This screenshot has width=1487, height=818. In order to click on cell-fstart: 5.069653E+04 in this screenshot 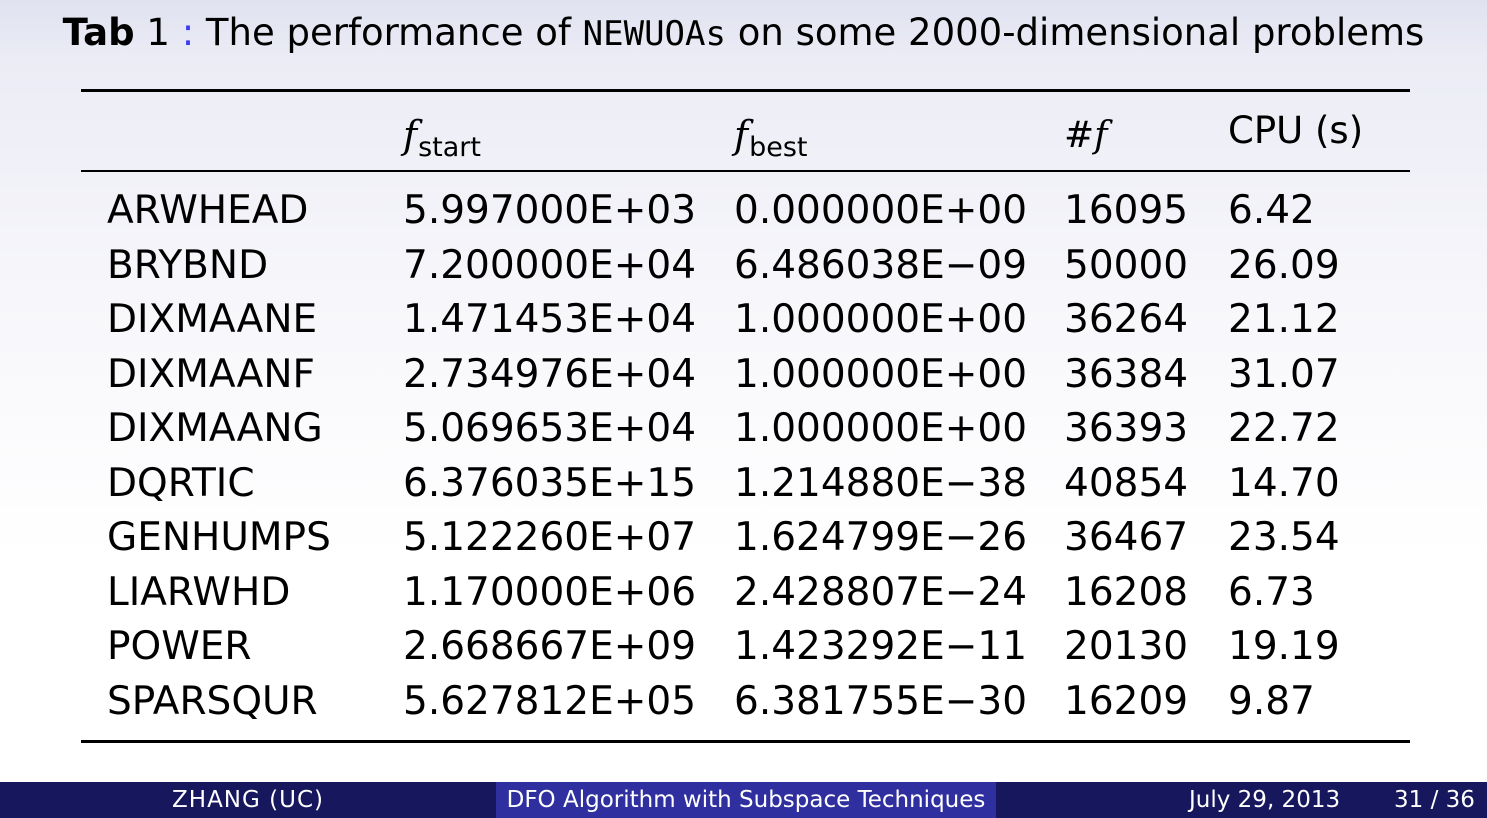, I will do `click(550, 428)`.